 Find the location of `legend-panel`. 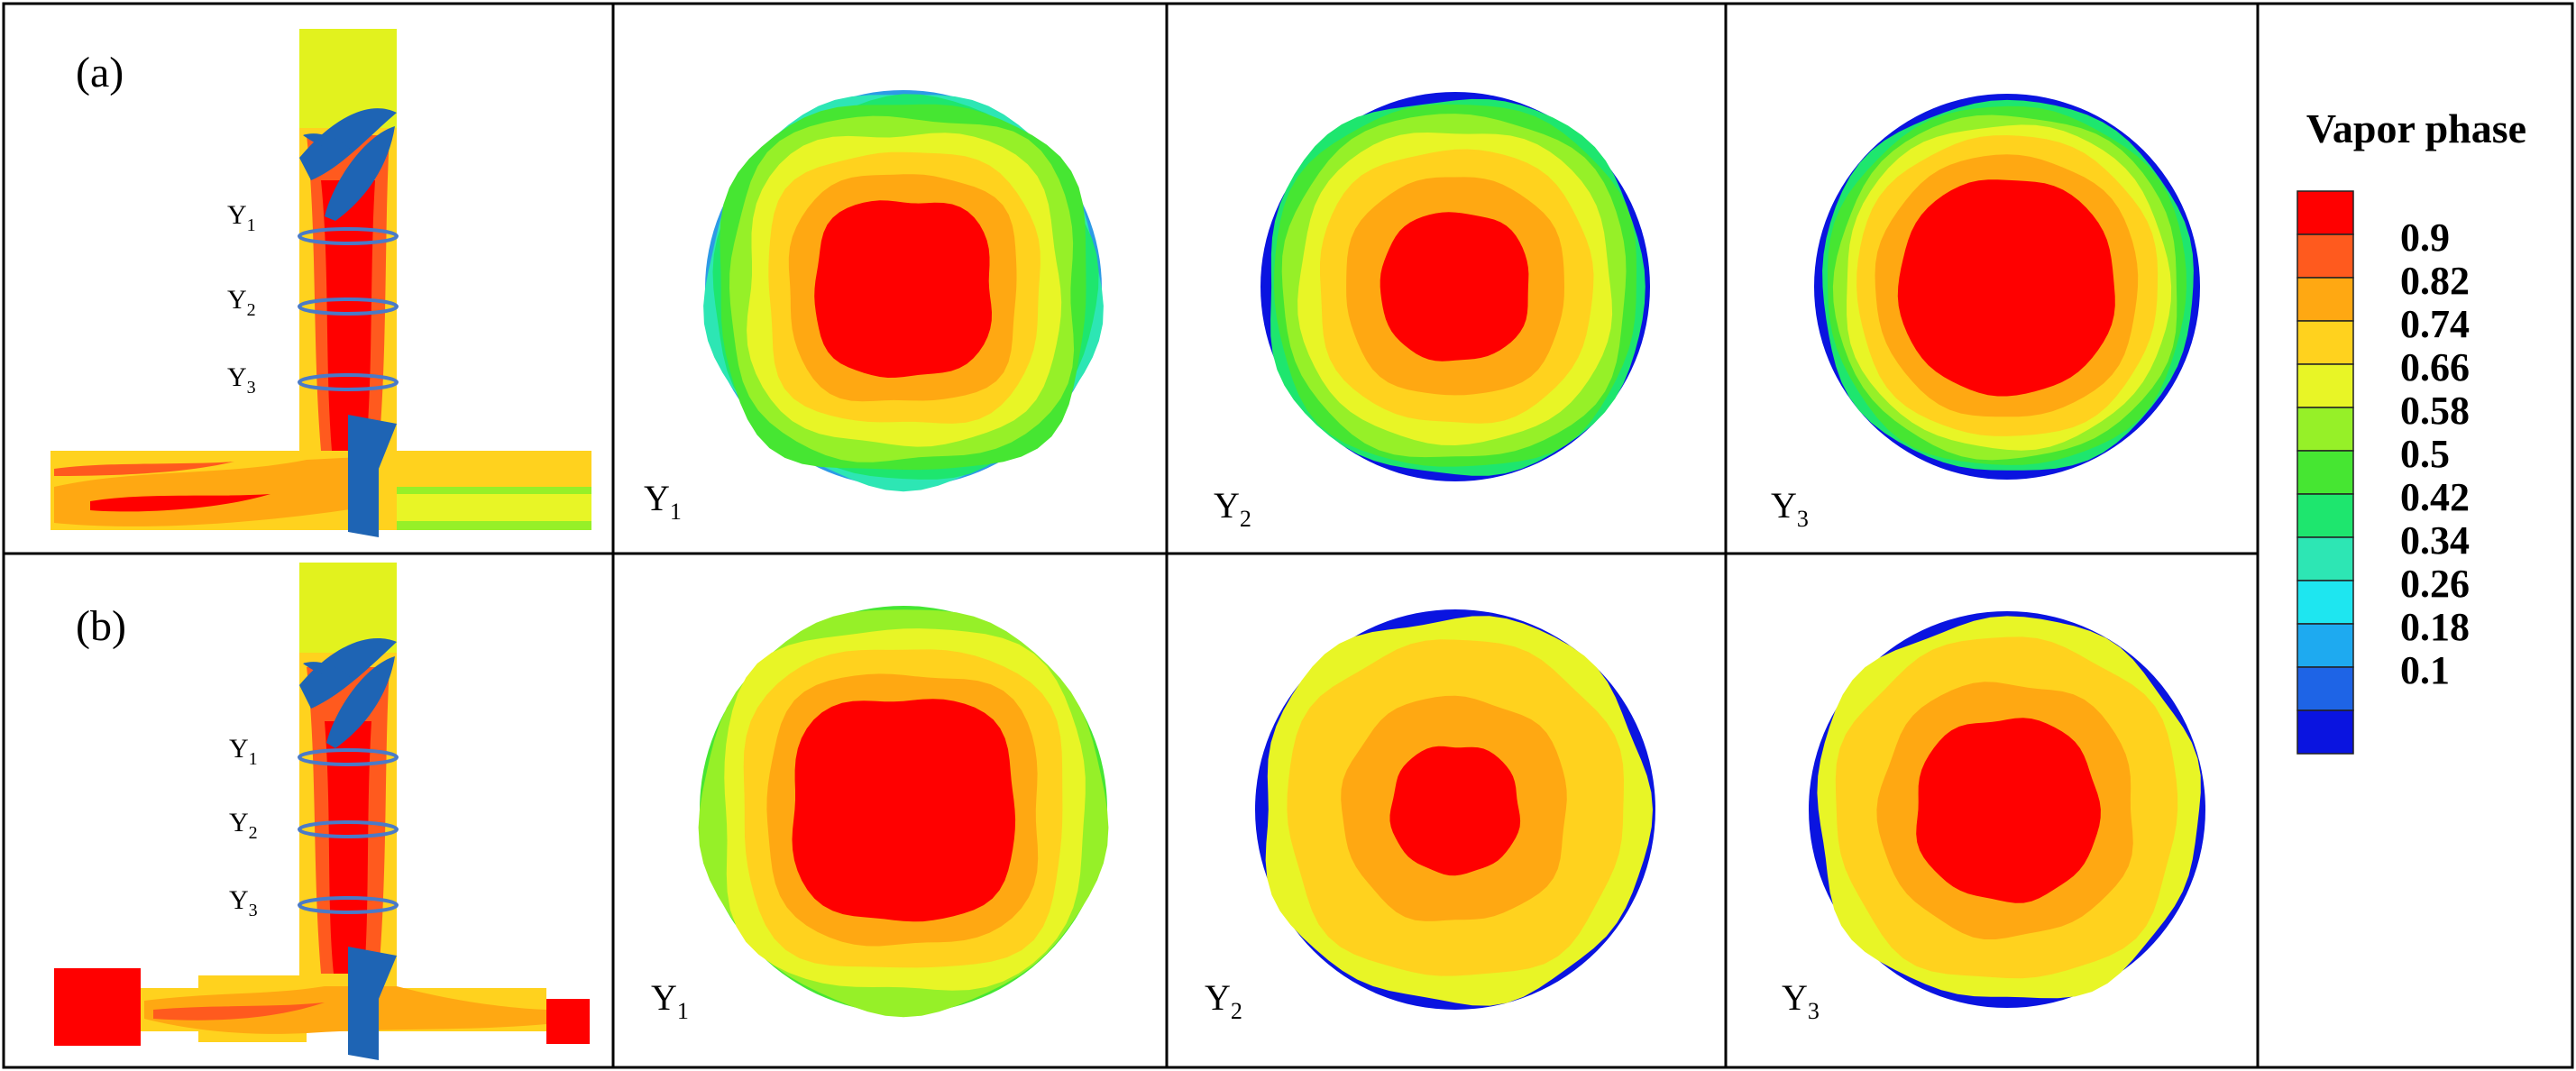

legend-panel is located at coordinates (2415, 535).